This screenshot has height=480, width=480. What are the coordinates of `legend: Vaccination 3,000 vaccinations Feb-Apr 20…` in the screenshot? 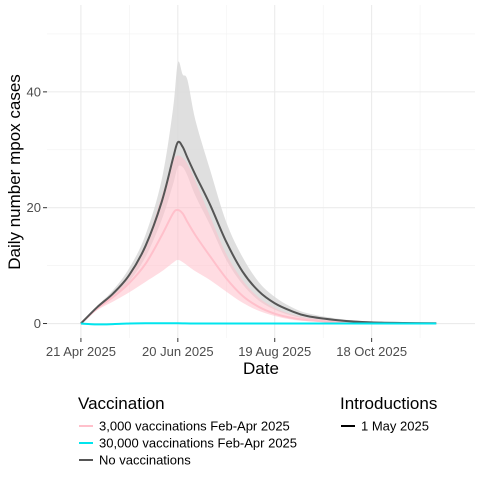 It's located at (257, 431).